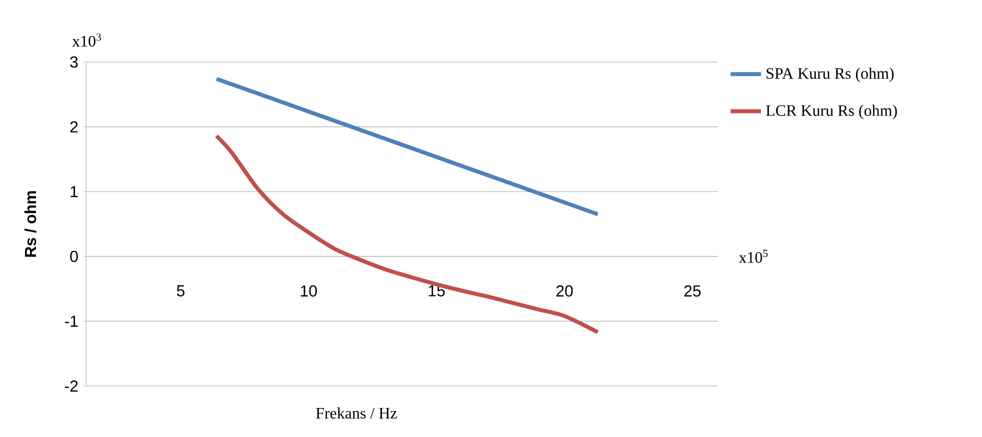  I want to click on y-tick-label: -1, so click(71, 321).